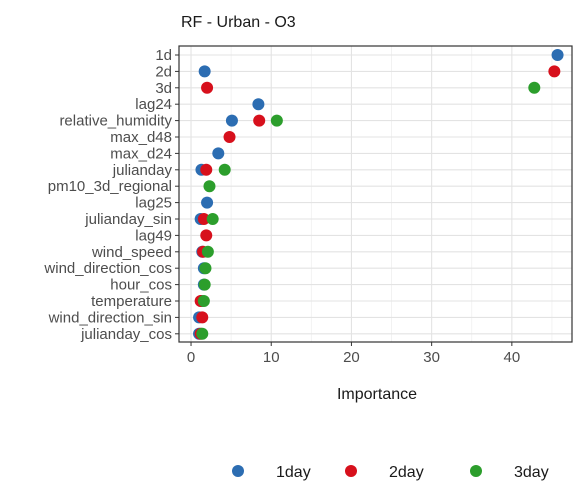 This screenshot has width=573, height=497. Describe the element at coordinates (191, 357) in the screenshot. I see `x-tick-label: 0` at that location.